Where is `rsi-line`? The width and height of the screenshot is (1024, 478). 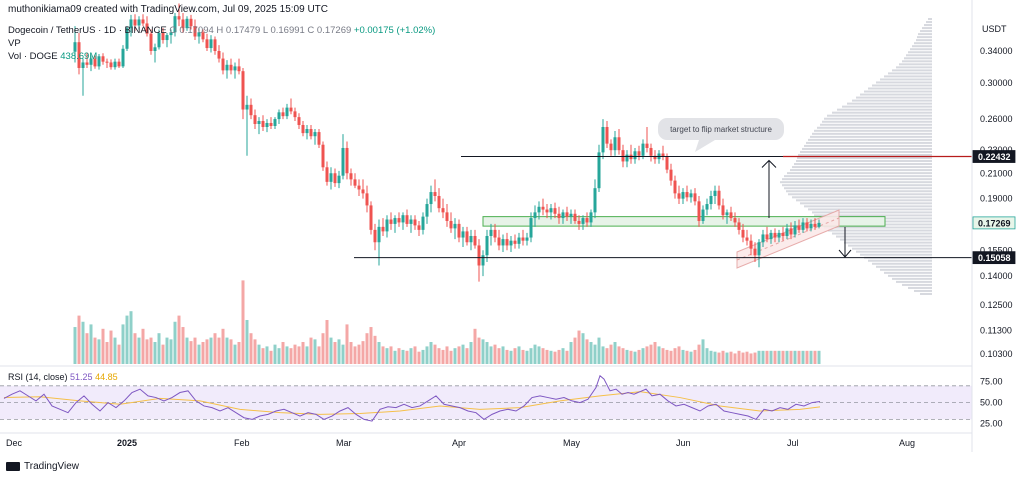
rsi-line is located at coordinates (412, 398).